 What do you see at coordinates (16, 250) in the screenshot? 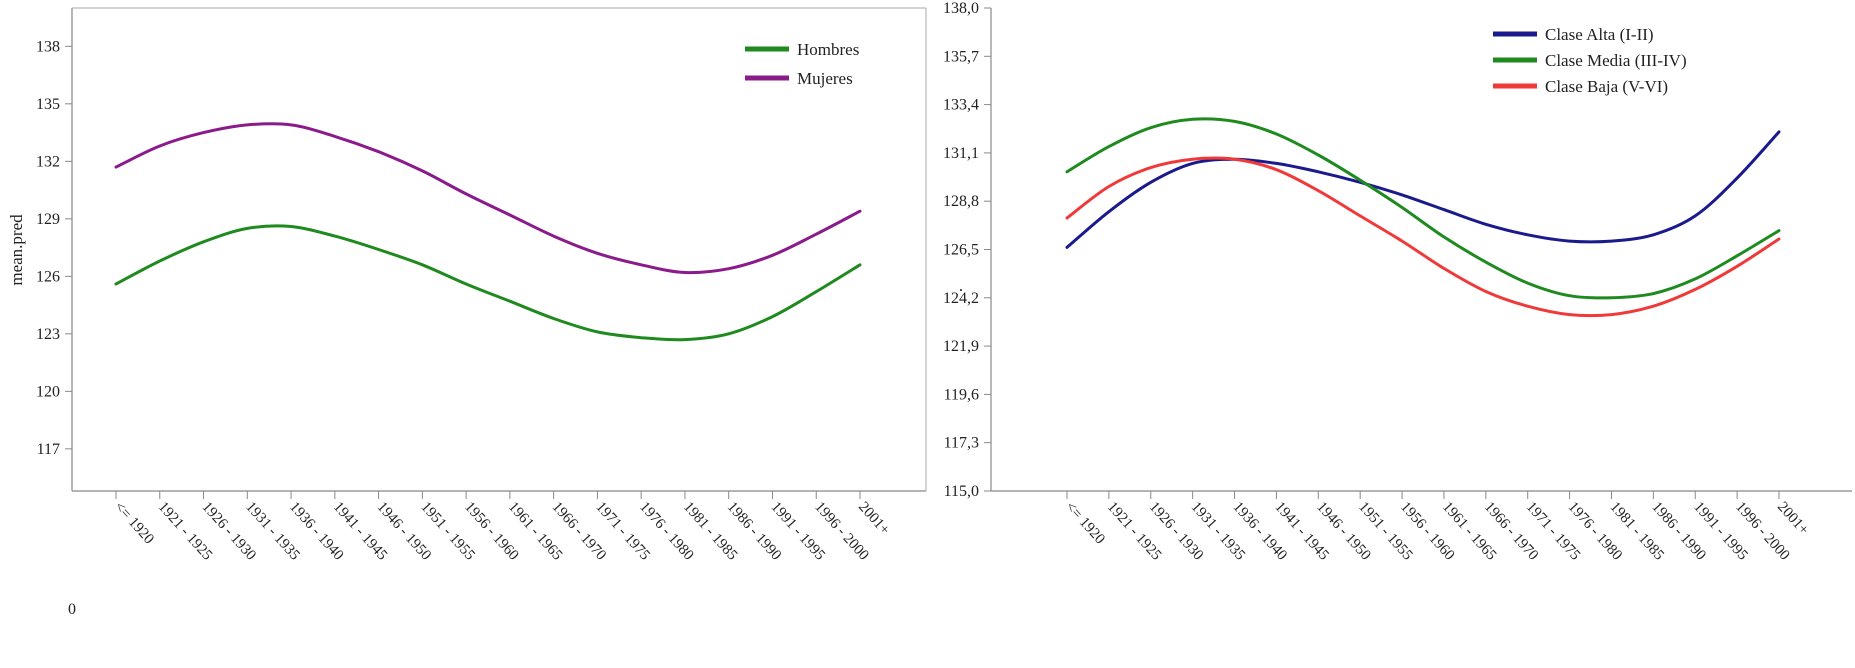
I see `y-axis-title: mean.pred` at bounding box center [16, 250].